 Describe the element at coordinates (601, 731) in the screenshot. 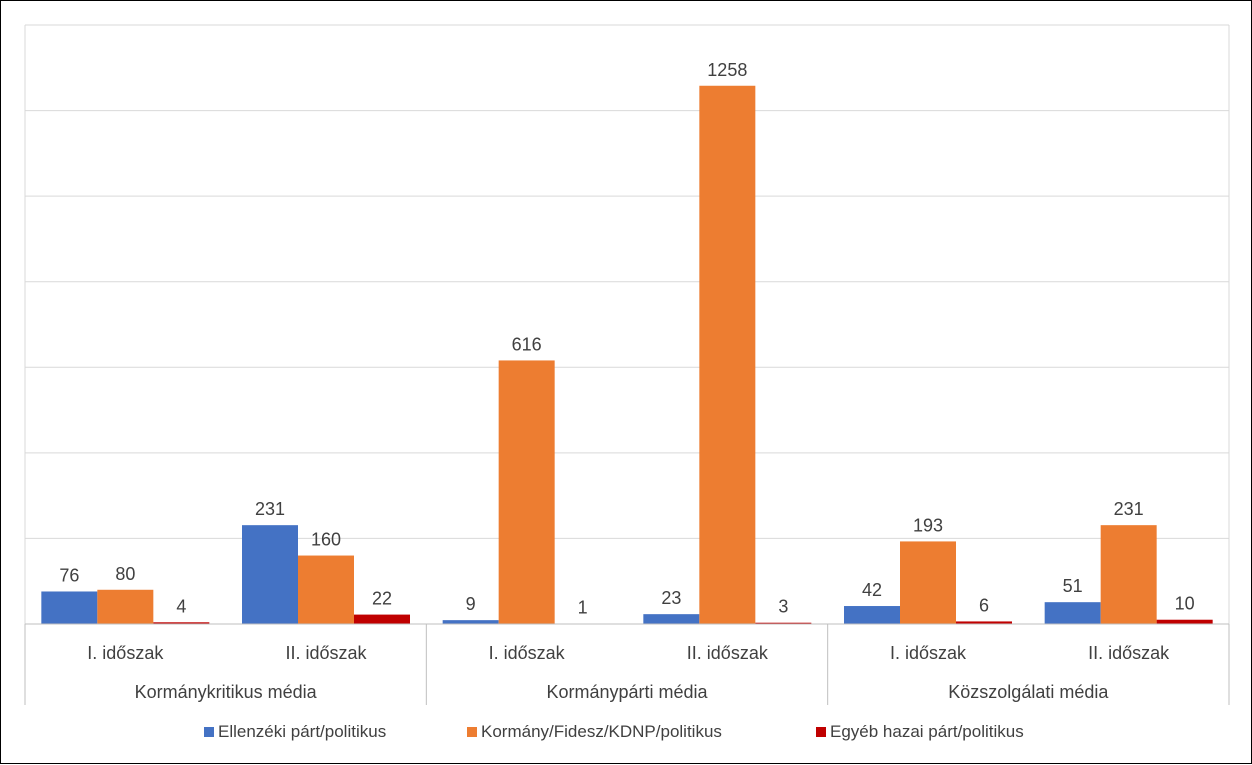

I see `legend-label: Kormány/Fidesz/KDNP/politikus` at that location.